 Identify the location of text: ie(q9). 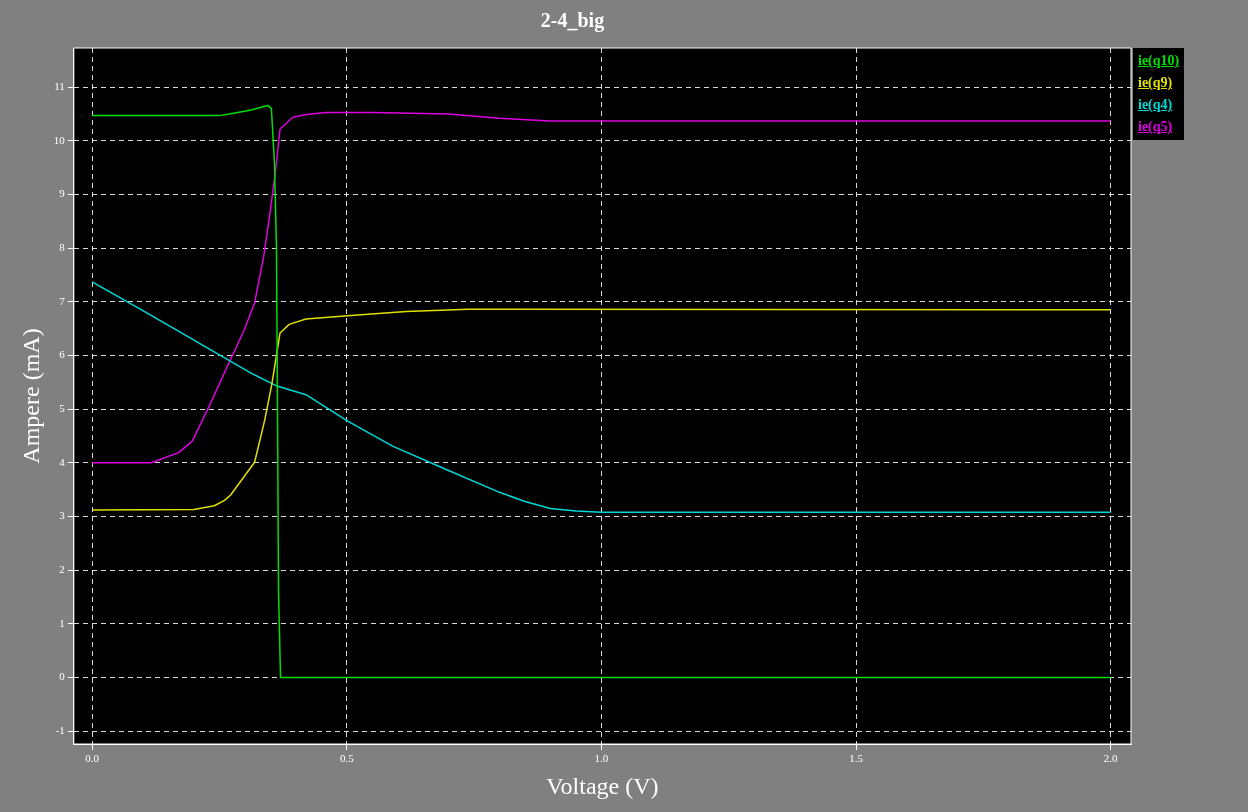
(1156, 83).